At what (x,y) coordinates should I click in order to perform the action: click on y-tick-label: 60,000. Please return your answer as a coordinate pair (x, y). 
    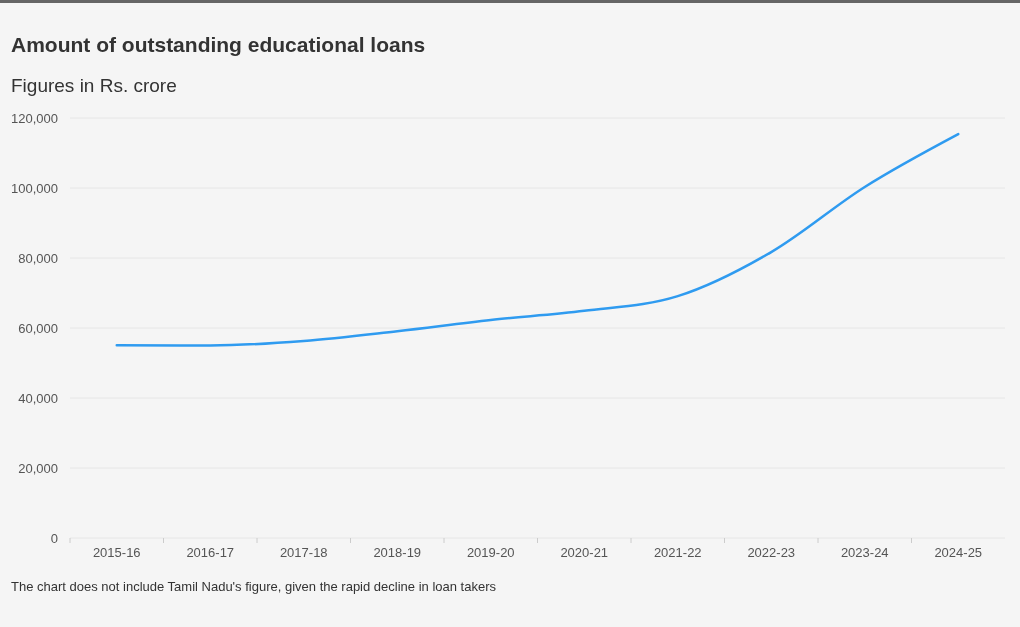
    Looking at the image, I should click on (38, 328).